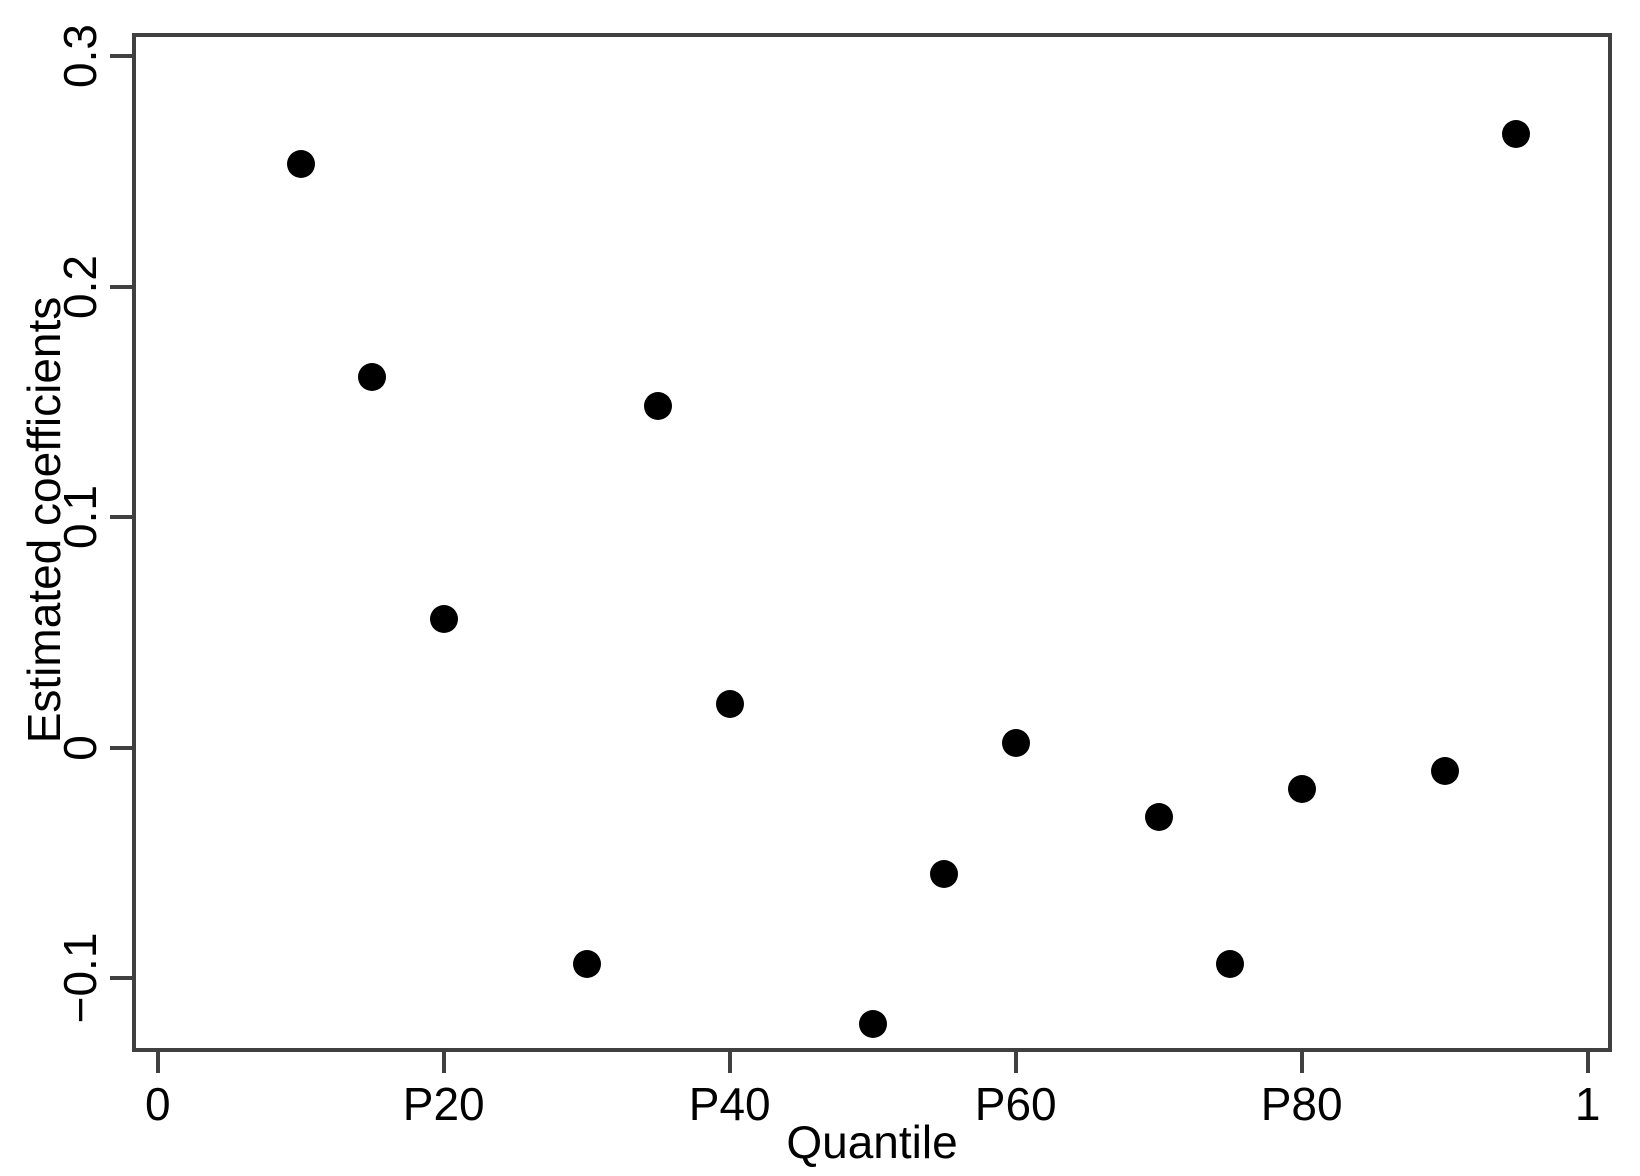  I want to click on x-tick-label: 1, so click(1587, 1104).